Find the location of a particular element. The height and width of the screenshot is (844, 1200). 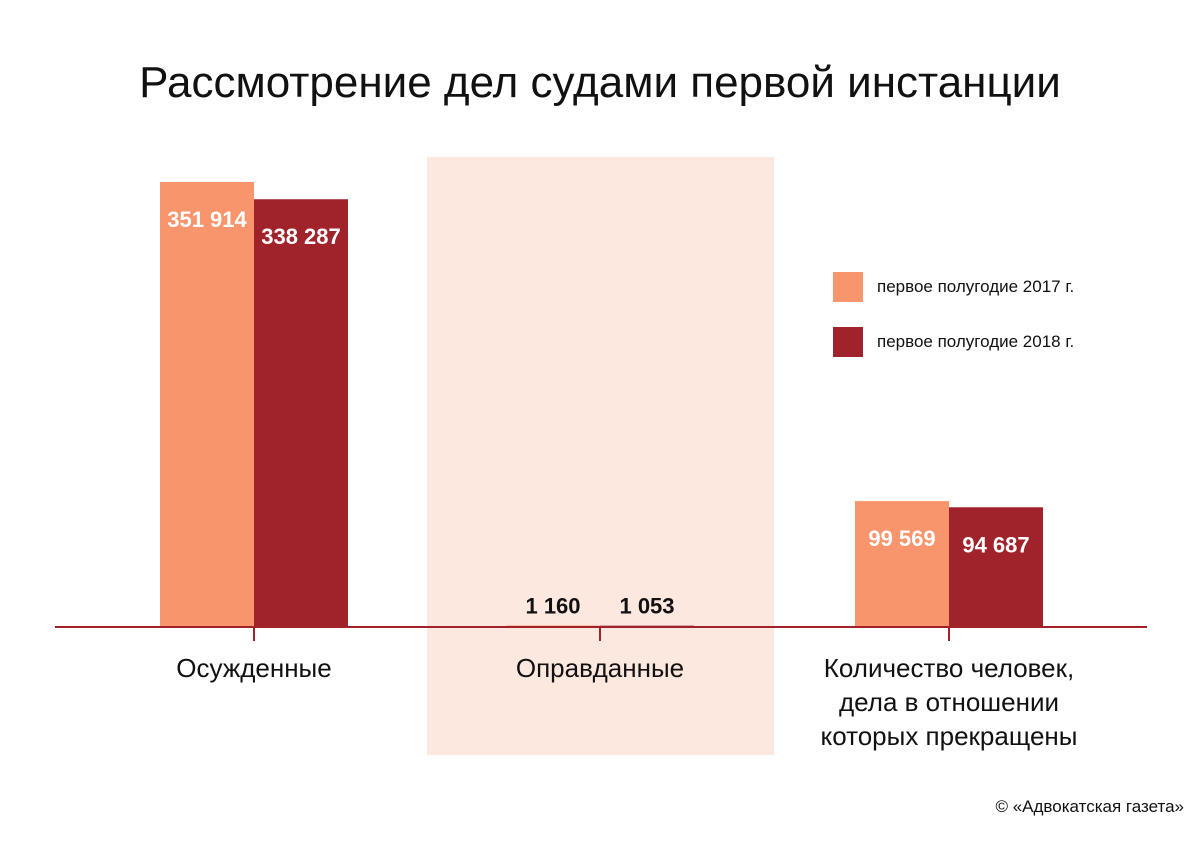

legend-label-2017: первое полугодие 2017 г. is located at coordinates (976, 286).